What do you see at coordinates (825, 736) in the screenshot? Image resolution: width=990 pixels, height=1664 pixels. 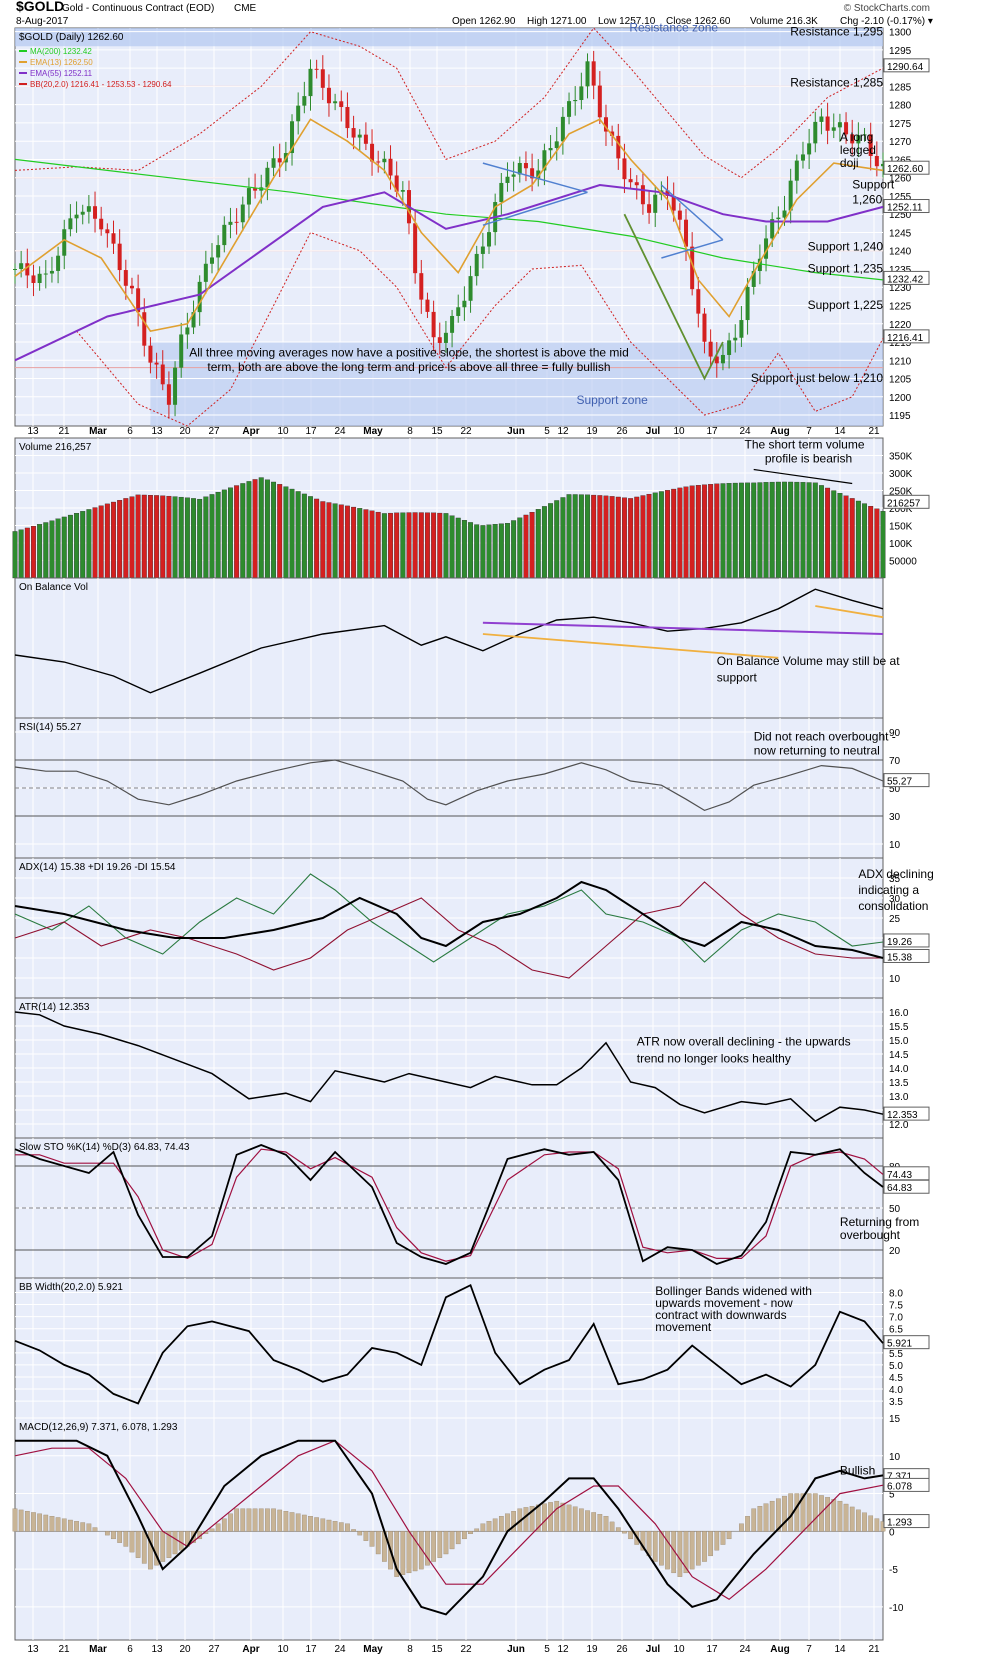 I see `annotation: Did not reach overbought -` at bounding box center [825, 736].